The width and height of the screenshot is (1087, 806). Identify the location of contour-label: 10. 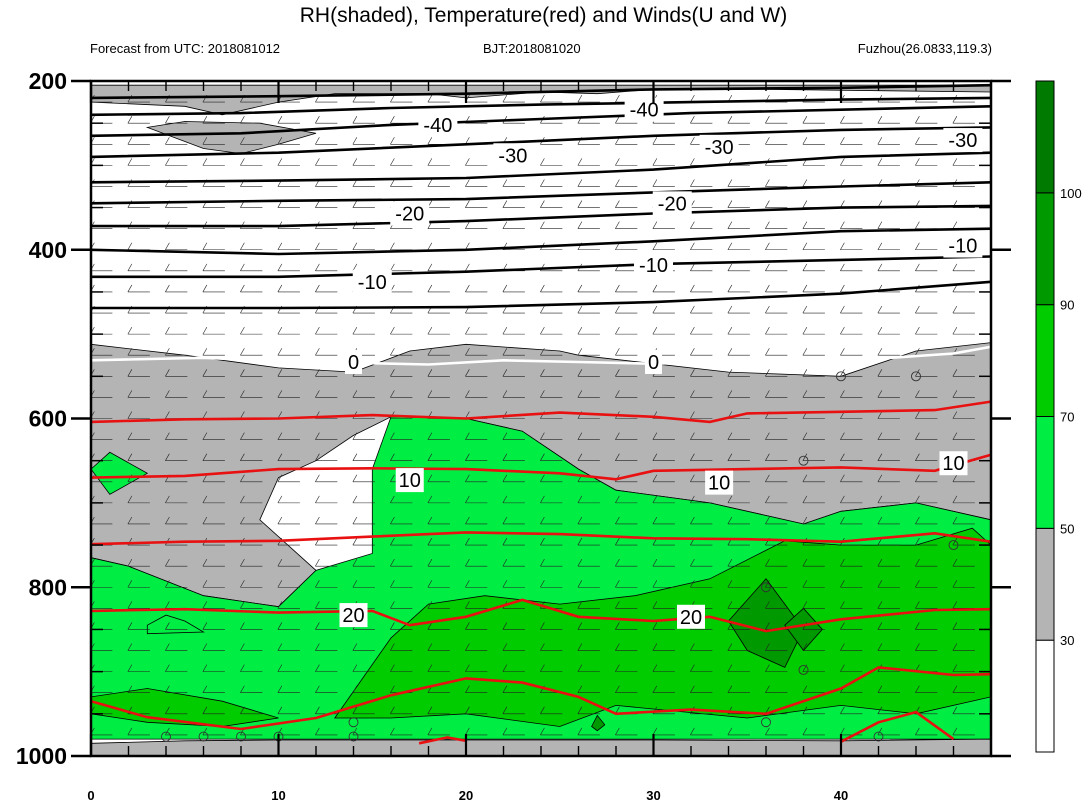
(719, 484).